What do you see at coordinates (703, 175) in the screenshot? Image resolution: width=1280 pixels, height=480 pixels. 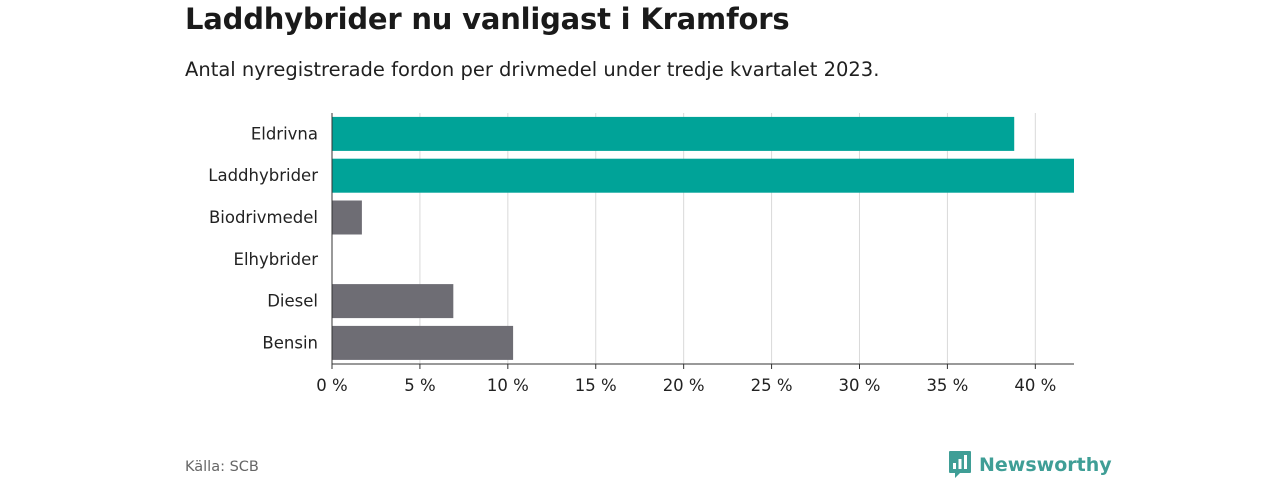 I see `bar-laddhybrider` at bounding box center [703, 175].